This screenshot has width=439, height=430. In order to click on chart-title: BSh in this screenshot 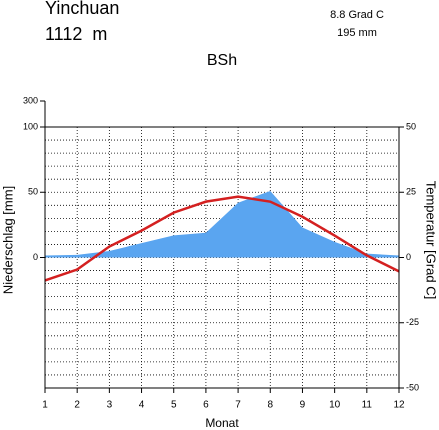, I will do `click(222, 60)`.